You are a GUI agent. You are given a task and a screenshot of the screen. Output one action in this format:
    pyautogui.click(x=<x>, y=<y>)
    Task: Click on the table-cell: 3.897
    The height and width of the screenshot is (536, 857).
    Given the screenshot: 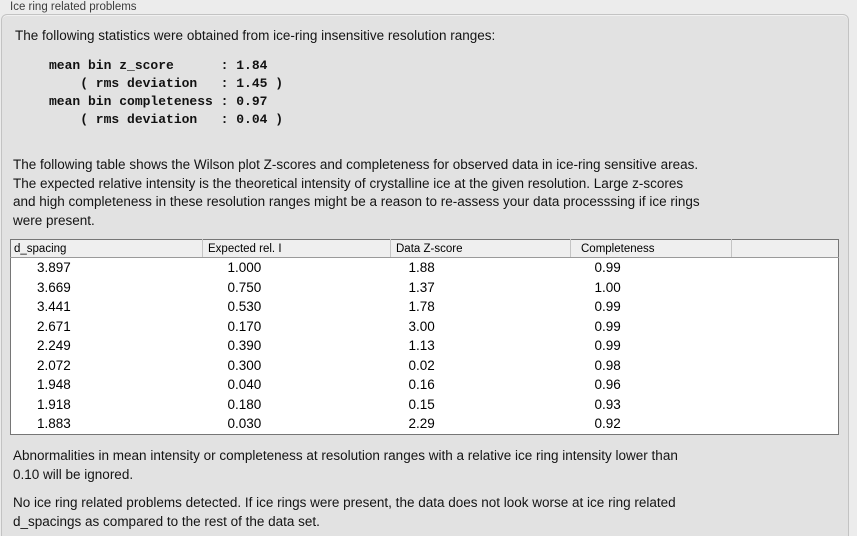 What is the action you would take?
    pyautogui.click(x=54, y=267)
    